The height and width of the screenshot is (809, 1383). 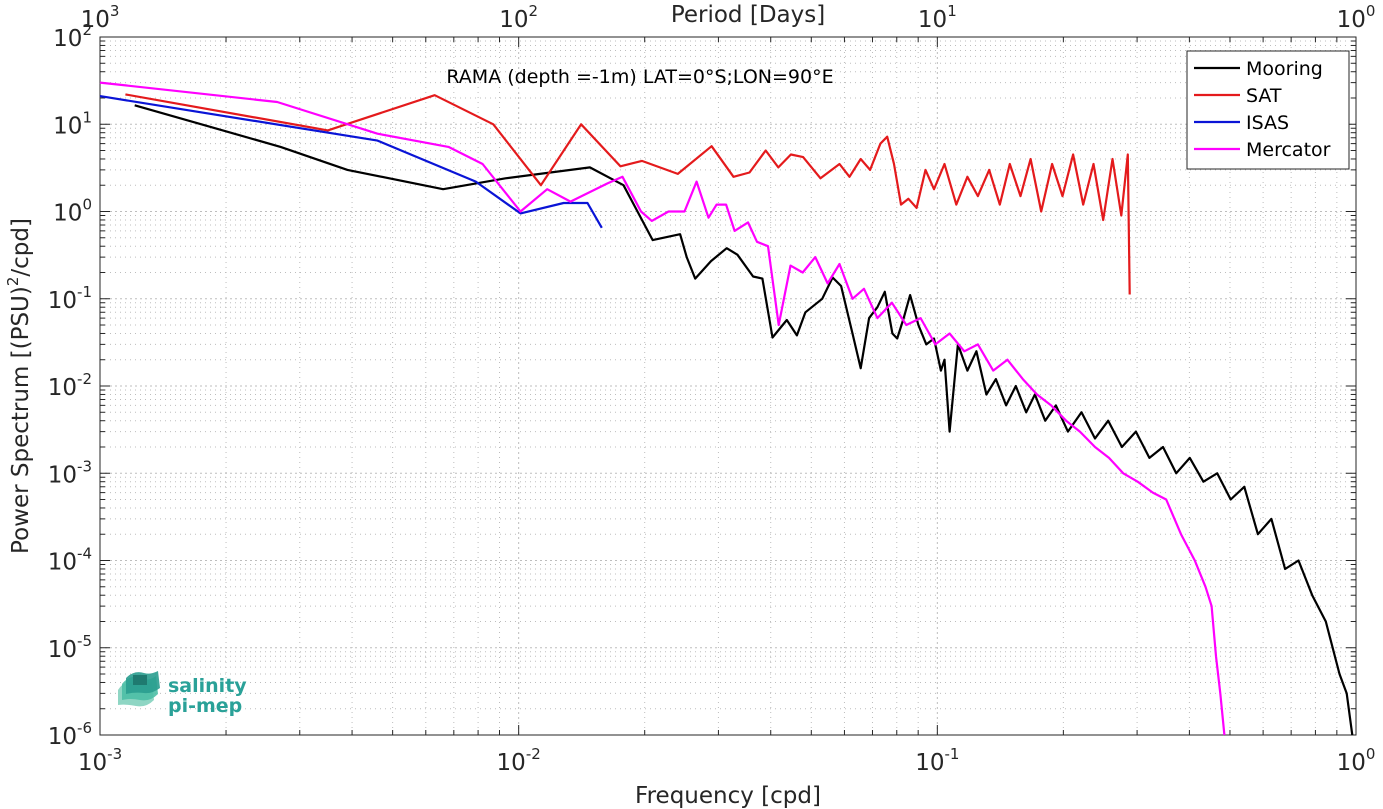 I want to click on x-tick-labels: 10⁻³ 10⁻² 10⁻¹ 10⁰, so click(x=727, y=760).